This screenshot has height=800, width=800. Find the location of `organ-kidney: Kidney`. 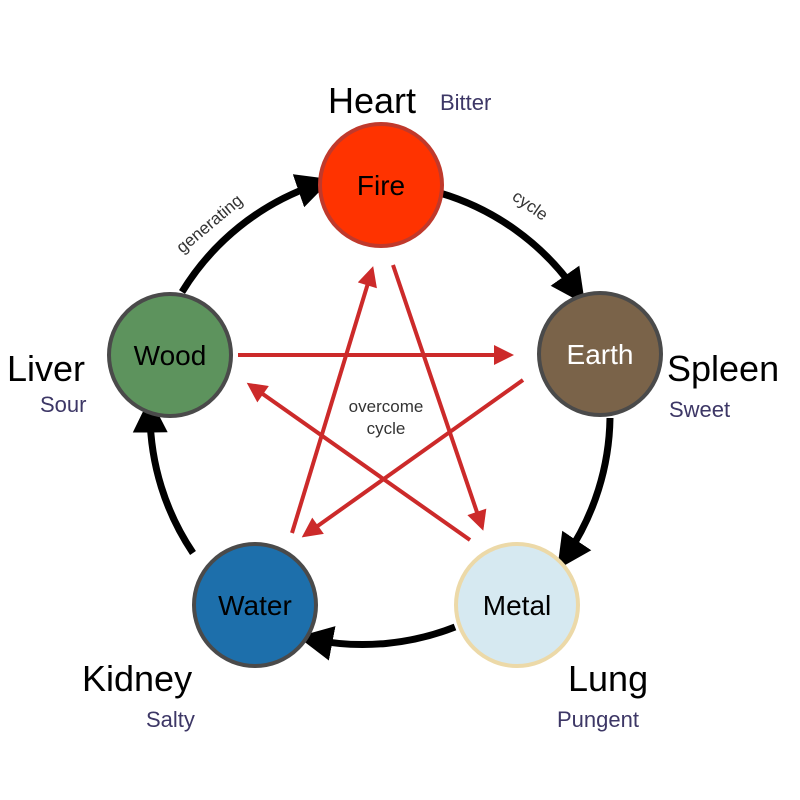

organ-kidney: Kidney is located at coordinates (137, 678).